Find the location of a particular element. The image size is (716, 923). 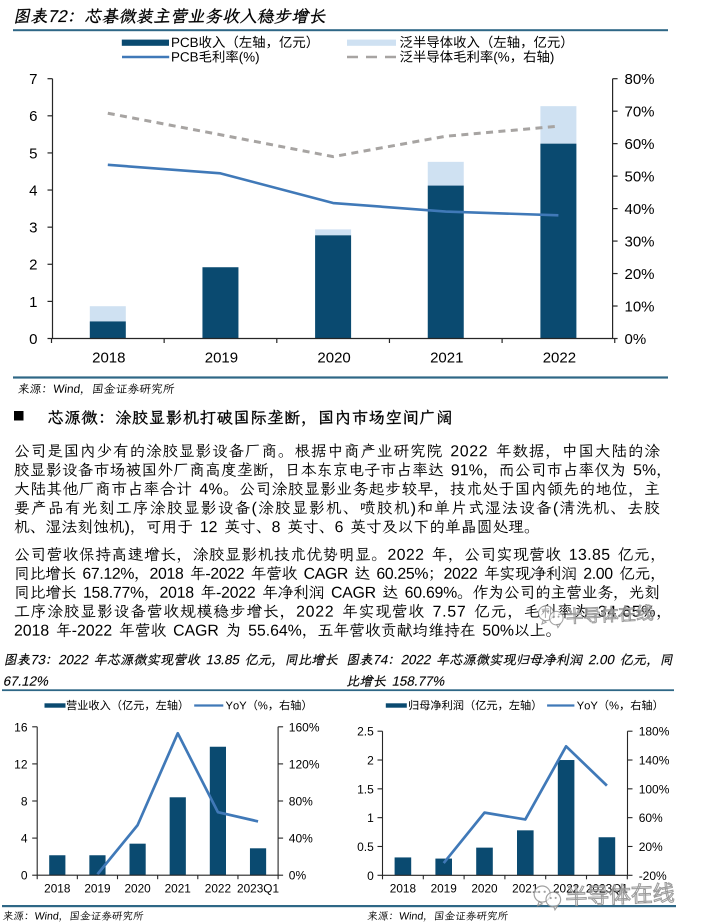

svg-text: 120% is located at coordinates (304, 764).